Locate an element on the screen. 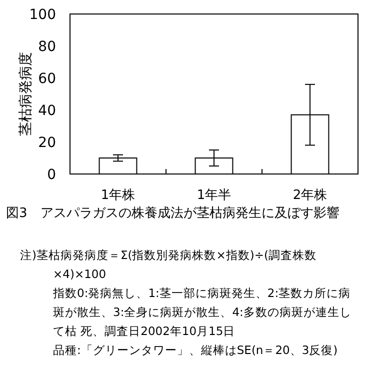  y-tick-label: 80 is located at coordinates (47, 47).